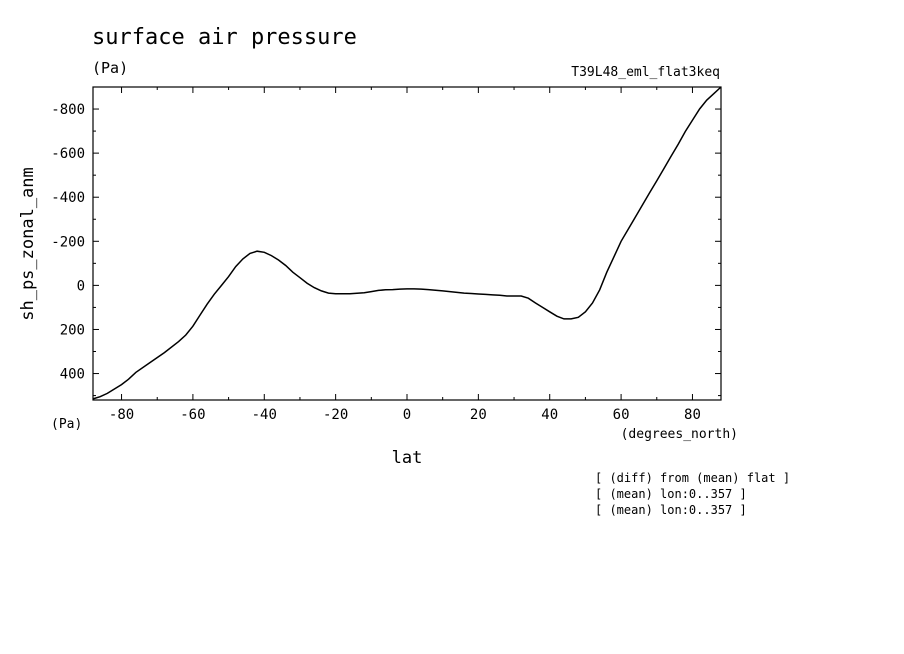 Image resolution: width=904 pixels, height=654 pixels. What do you see at coordinates (66, 424) in the screenshot?
I see `y-axis-unit: (Pa)` at bounding box center [66, 424].